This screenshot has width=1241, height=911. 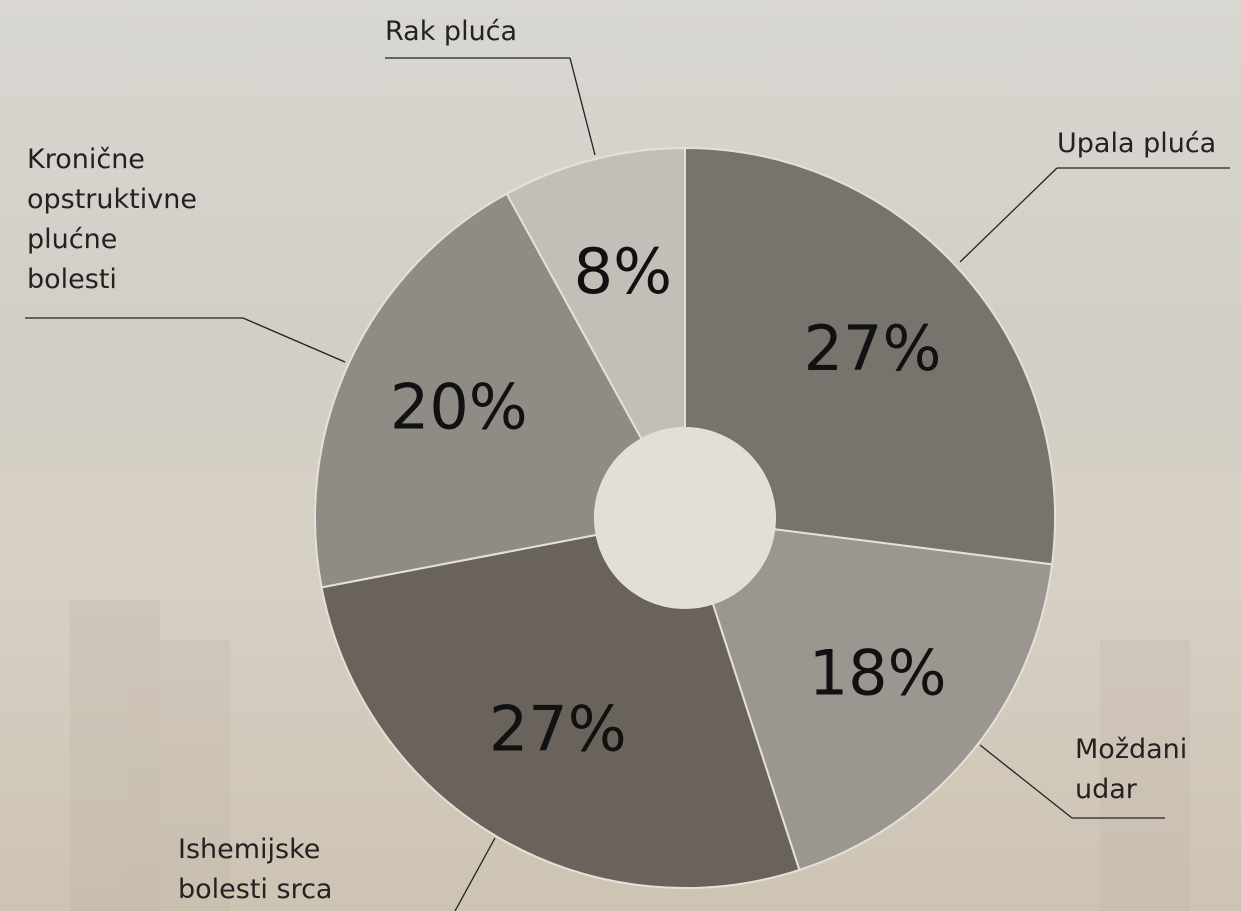 What do you see at coordinates (878, 672) in the screenshot?
I see `value-label: 18%` at bounding box center [878, 672].